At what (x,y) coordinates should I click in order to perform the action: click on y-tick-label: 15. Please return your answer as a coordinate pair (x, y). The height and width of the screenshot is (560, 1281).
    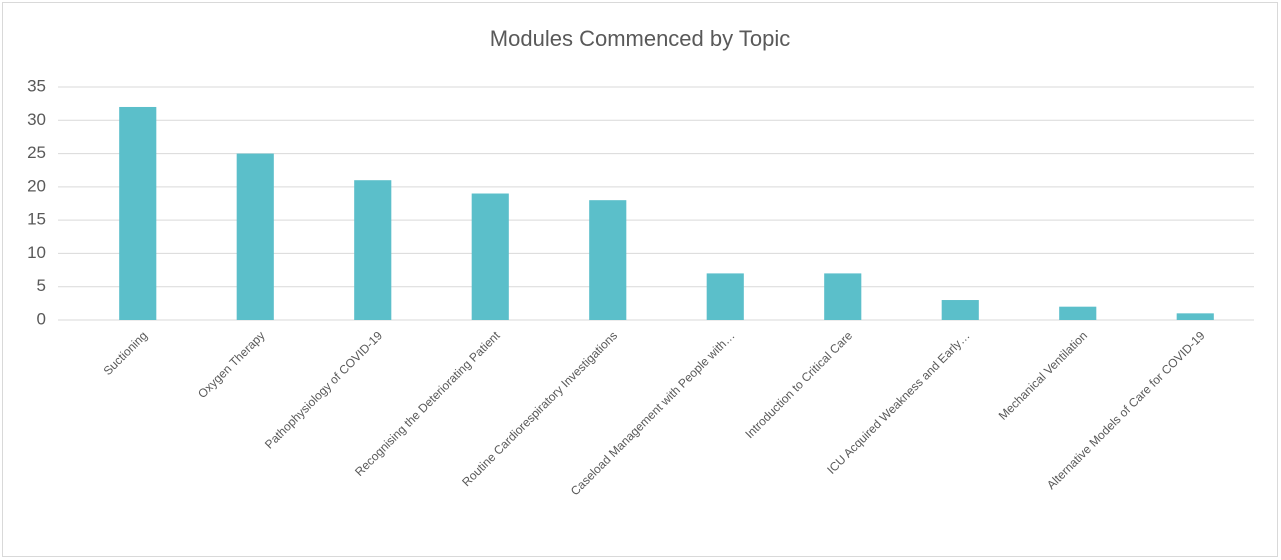
    Looking at the image, I should click on (36, 219).